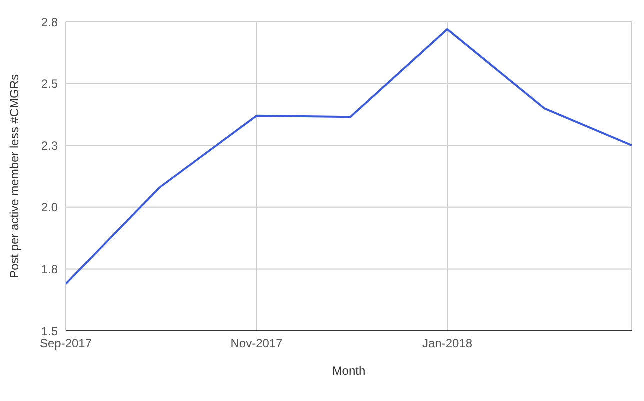  What do you see at coordinates (49, 207) in the screenshot?
I see `y-tick-label: 2.0` at bounding box center [49, 207].